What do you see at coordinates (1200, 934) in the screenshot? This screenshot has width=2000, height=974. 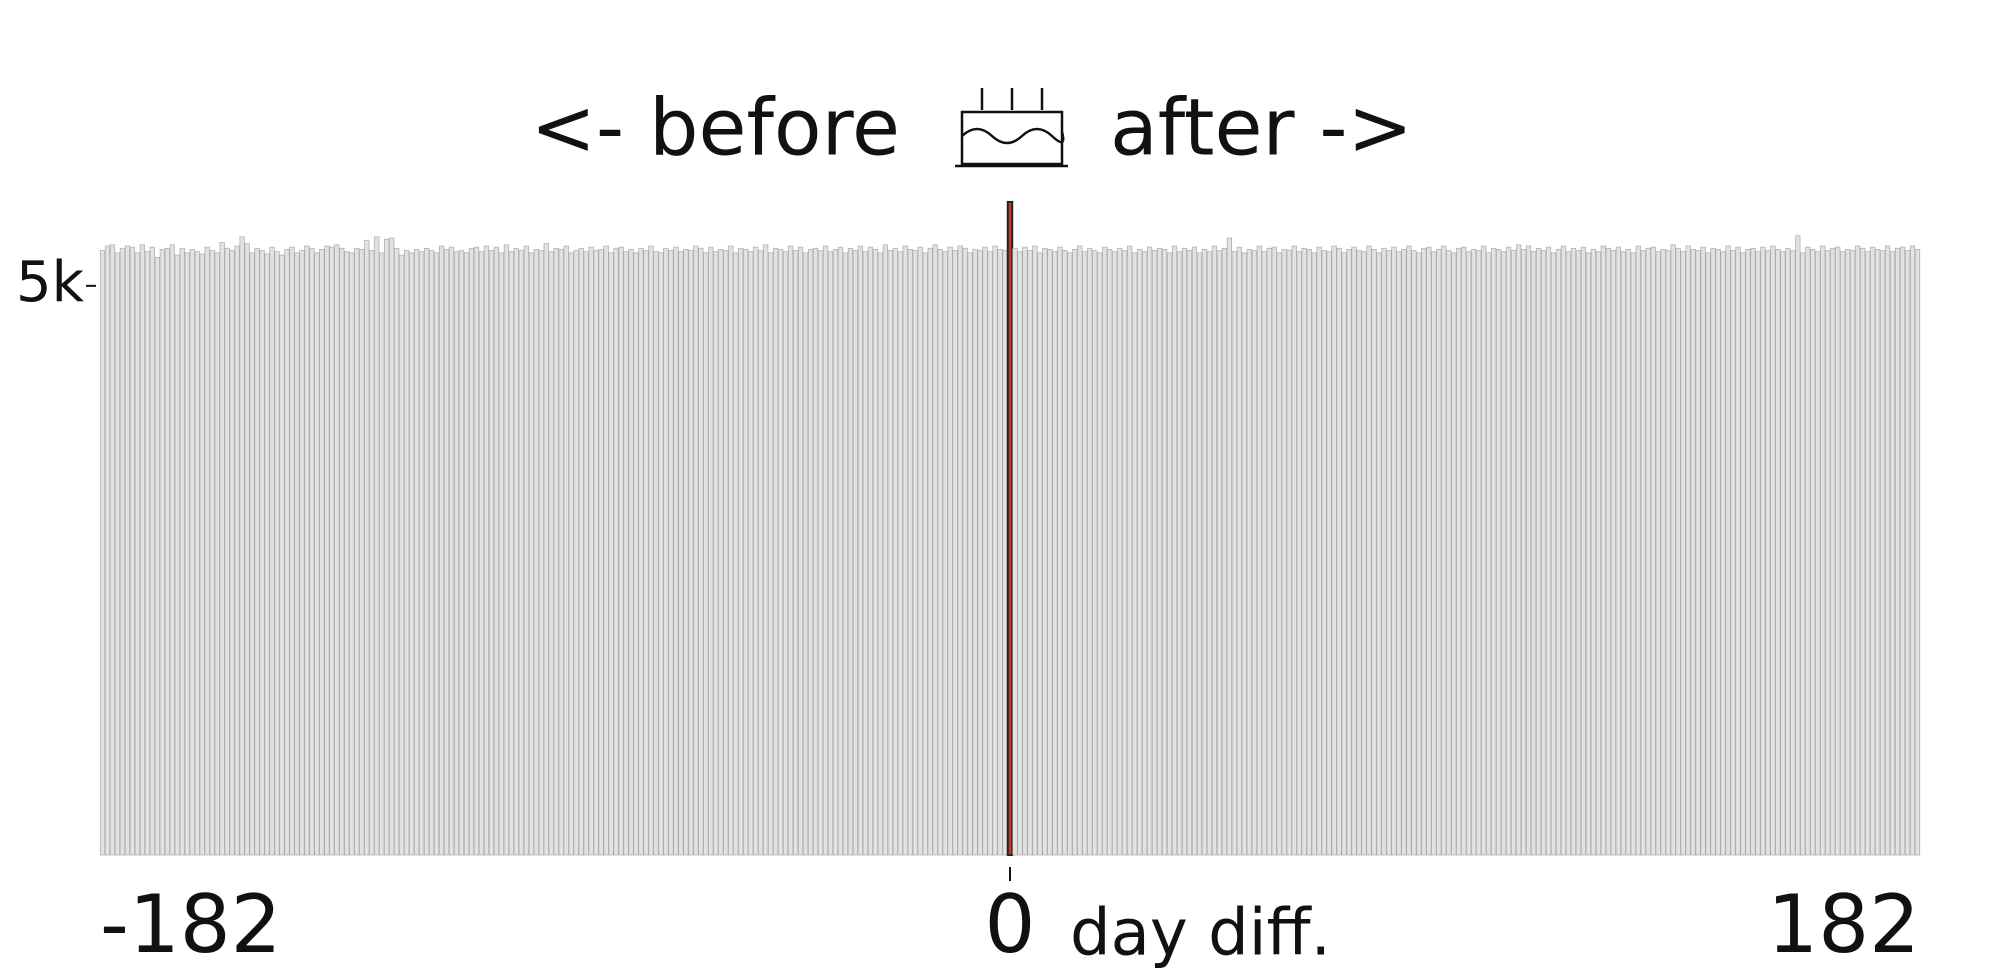 I see `x-axis-label: day diff.` at bounding box center [1200, 934].